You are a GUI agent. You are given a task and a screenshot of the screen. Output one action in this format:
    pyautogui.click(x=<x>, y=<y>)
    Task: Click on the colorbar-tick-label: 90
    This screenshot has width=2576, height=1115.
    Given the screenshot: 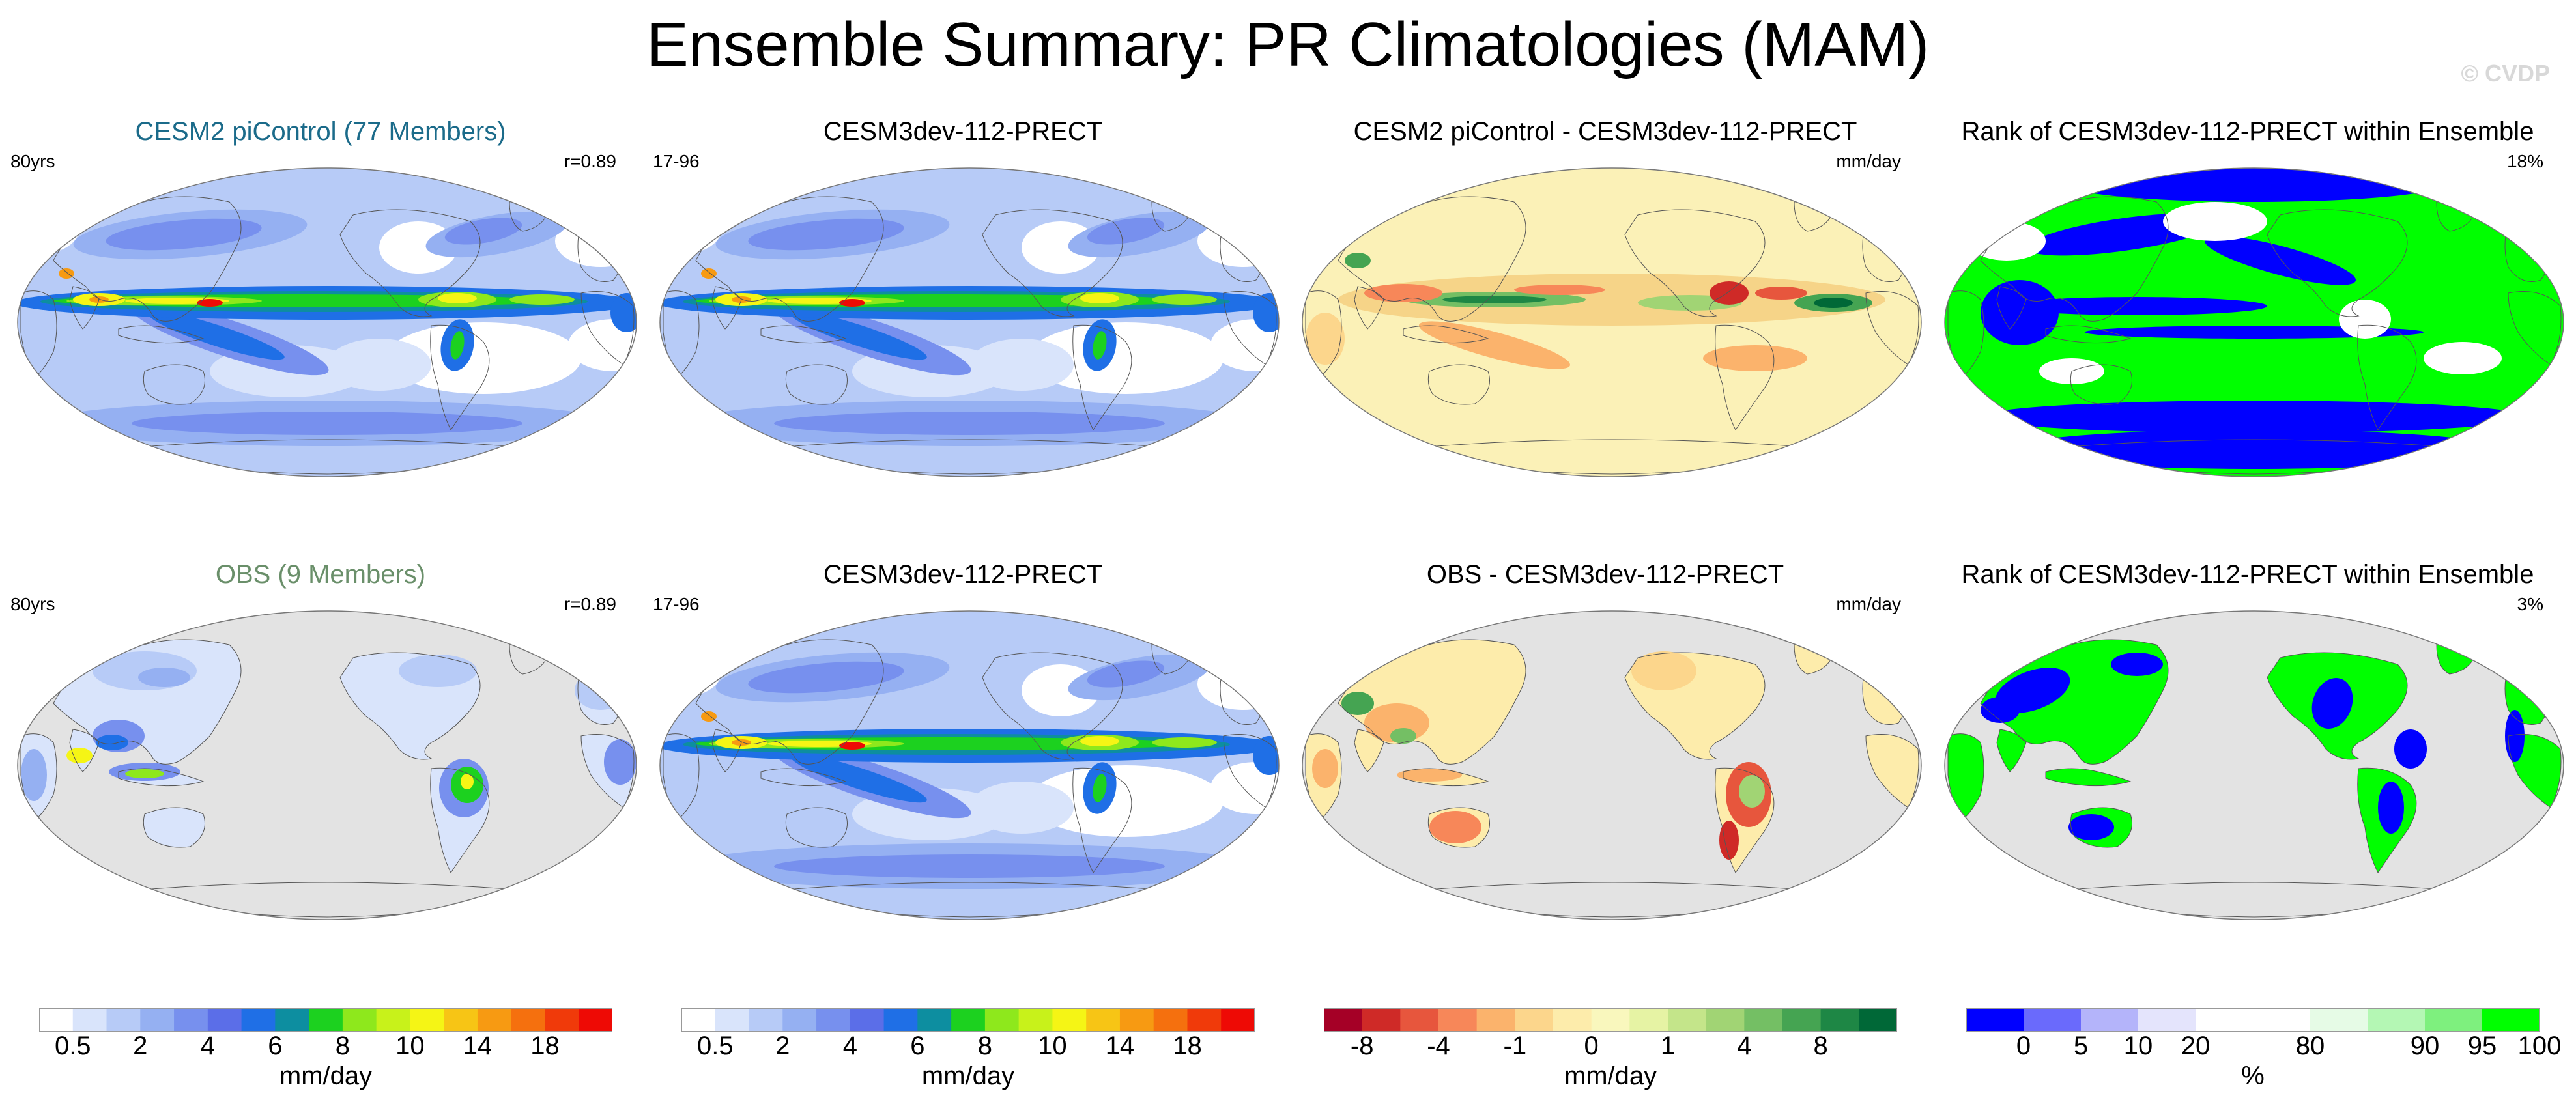 What is the action you would take?
    pyautogui.click(x=2425, y=1046)
    